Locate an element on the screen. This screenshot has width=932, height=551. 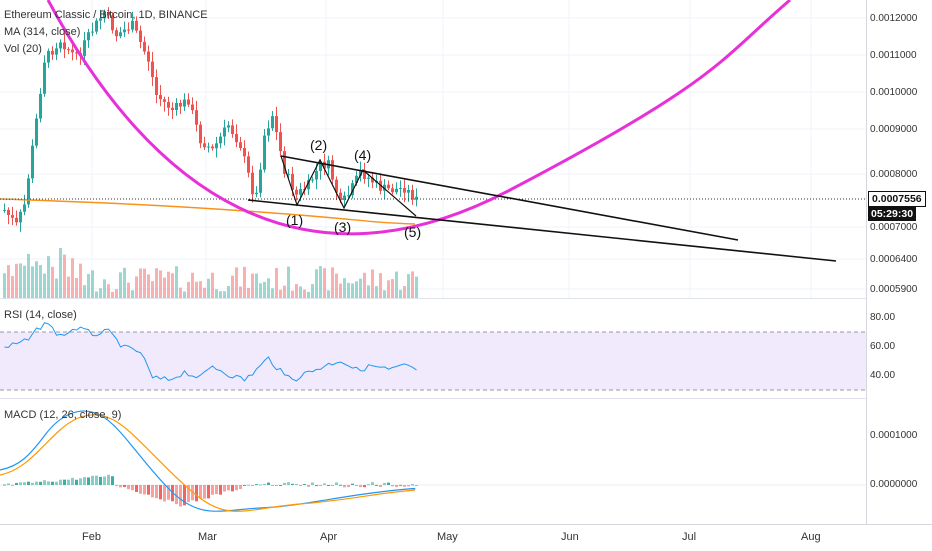
symbol-legend: Ethereum Classic / Bitcoin, 1D, BINANCE is located at coordinates (106, 15).